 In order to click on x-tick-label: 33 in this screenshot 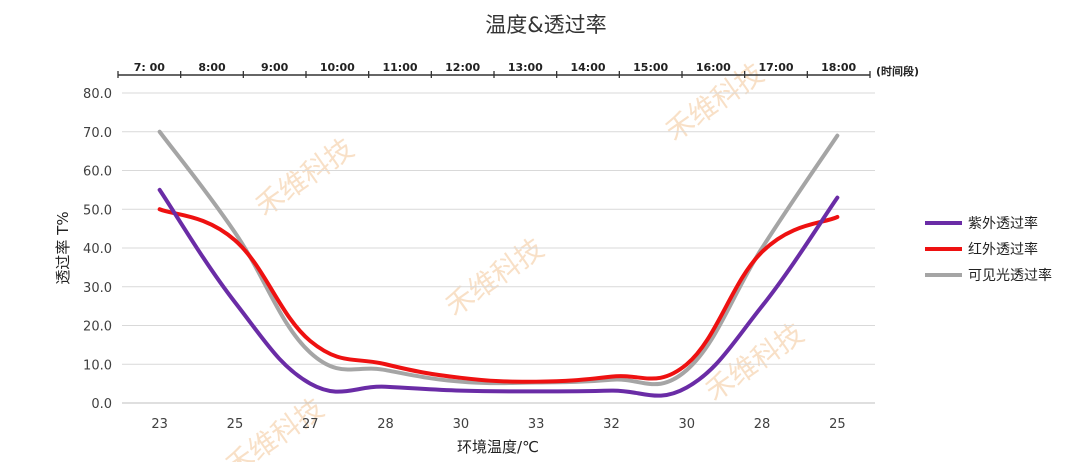, I will do `click(536, 424)`.